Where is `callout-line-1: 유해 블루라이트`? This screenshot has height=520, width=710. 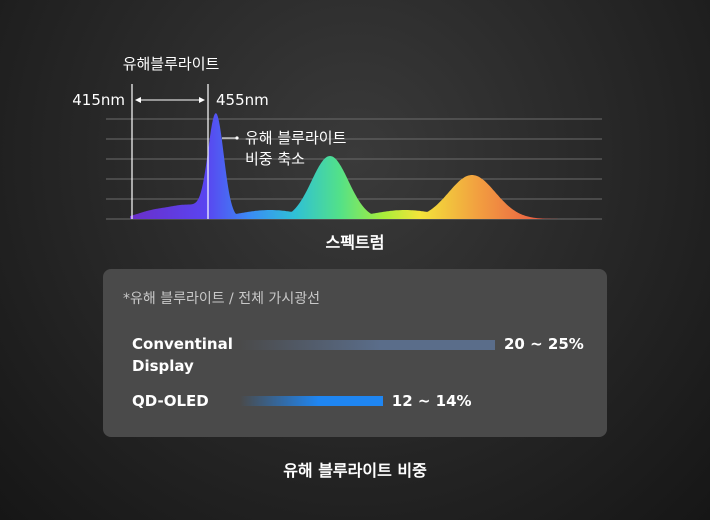
callout-line-1: 유해 블루라이트 is located at coordinates (296, 138).